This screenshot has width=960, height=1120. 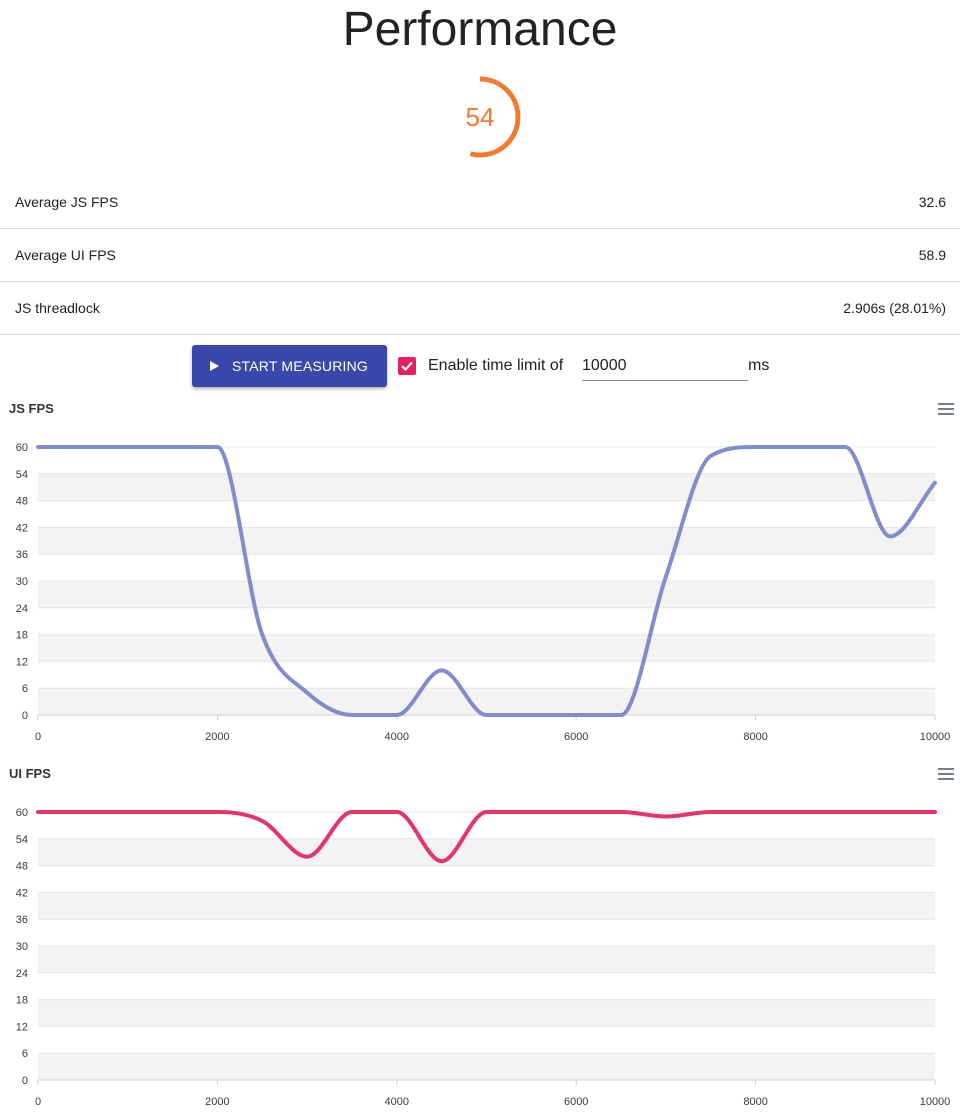 I want to click on measure-controls: START MEASURING Enable time limit of ms, so click(x=480, y=366).